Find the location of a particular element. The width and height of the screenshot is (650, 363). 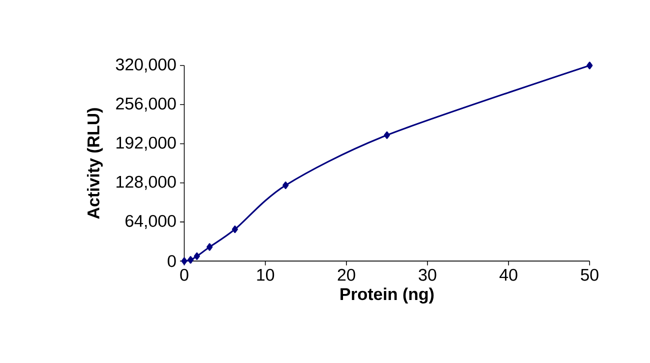

x-tick-label: 20 is located at coordinates (347, 274).